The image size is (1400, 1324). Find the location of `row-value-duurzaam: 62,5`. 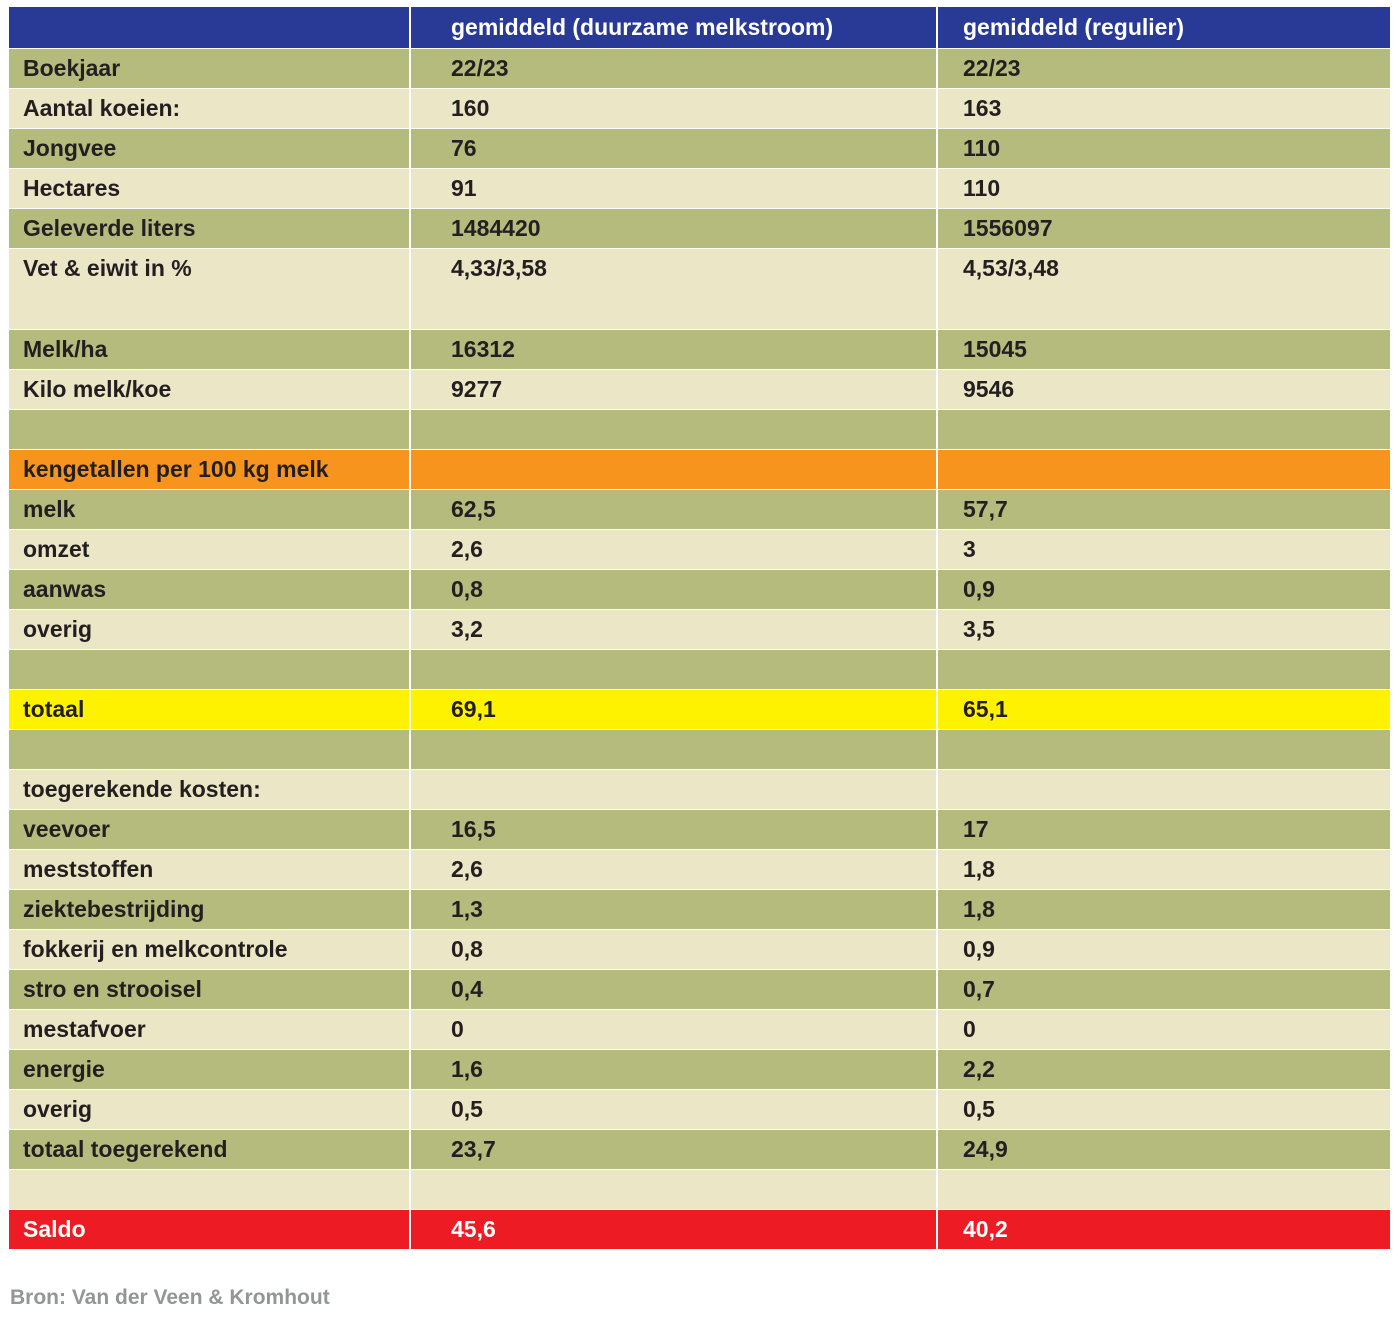

row-value-duurzaam: 62,5 is located at coordinates (673, 509).